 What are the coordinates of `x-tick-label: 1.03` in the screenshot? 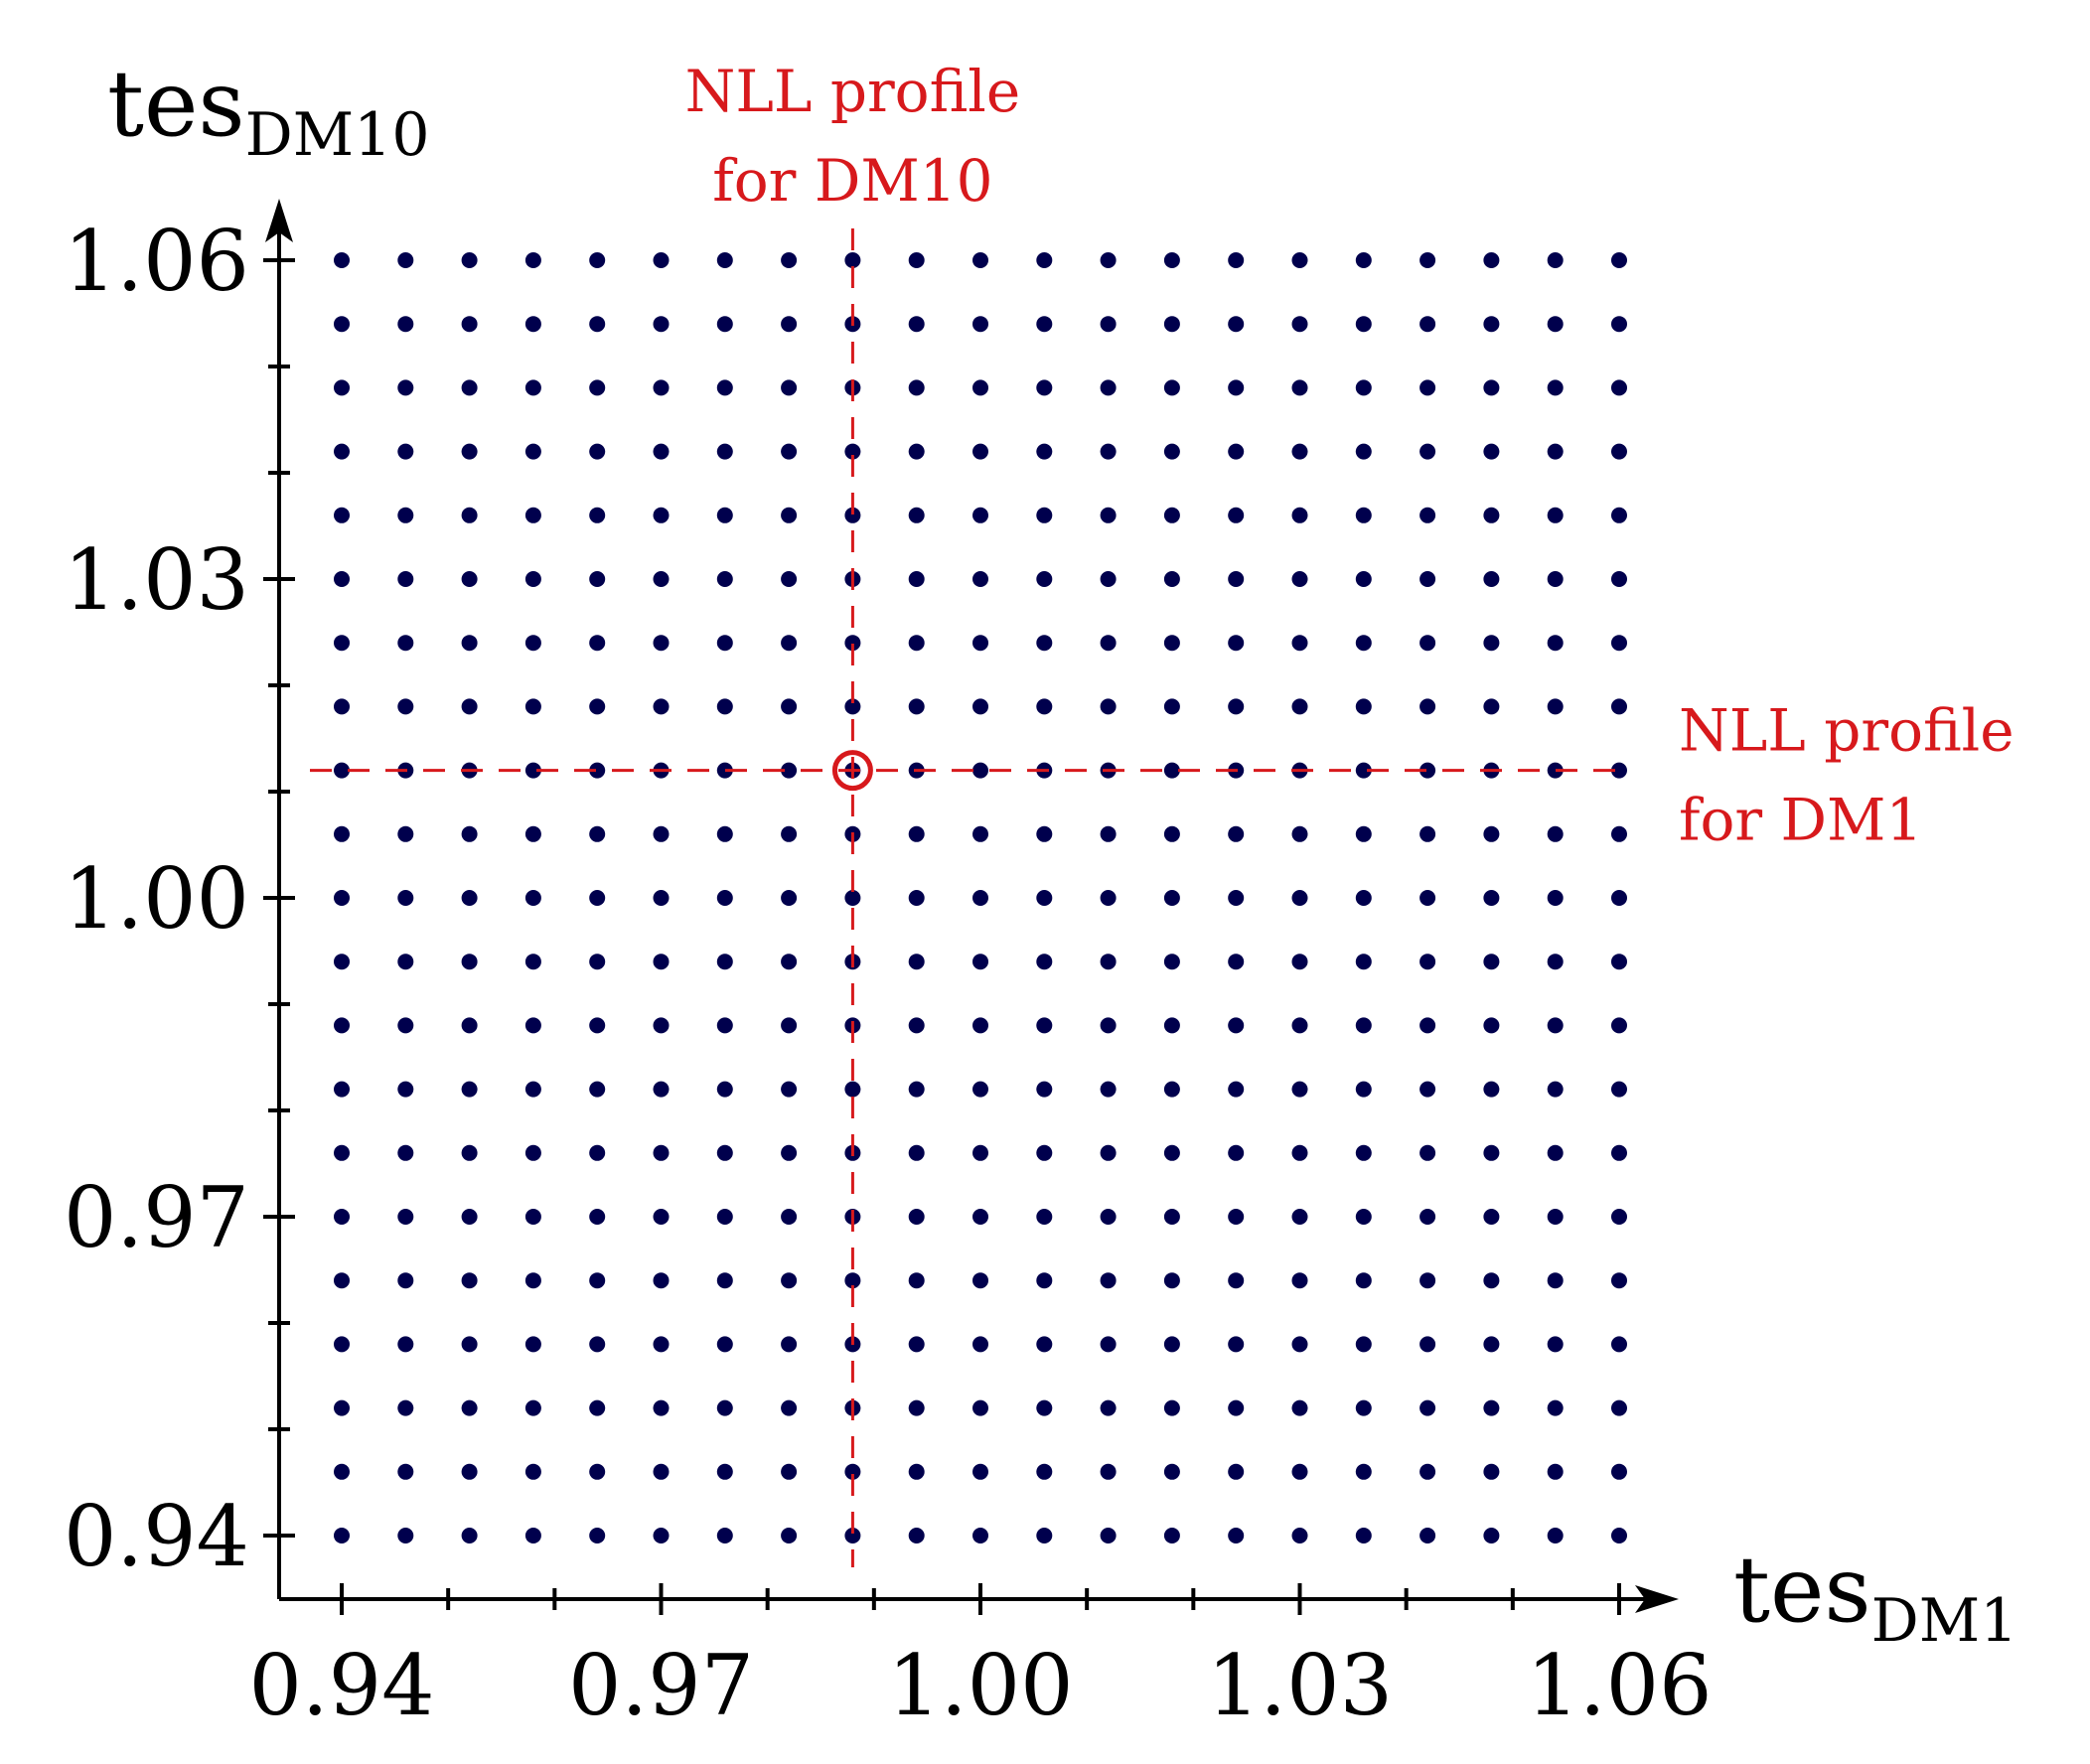 It's located at (1300, 1685).